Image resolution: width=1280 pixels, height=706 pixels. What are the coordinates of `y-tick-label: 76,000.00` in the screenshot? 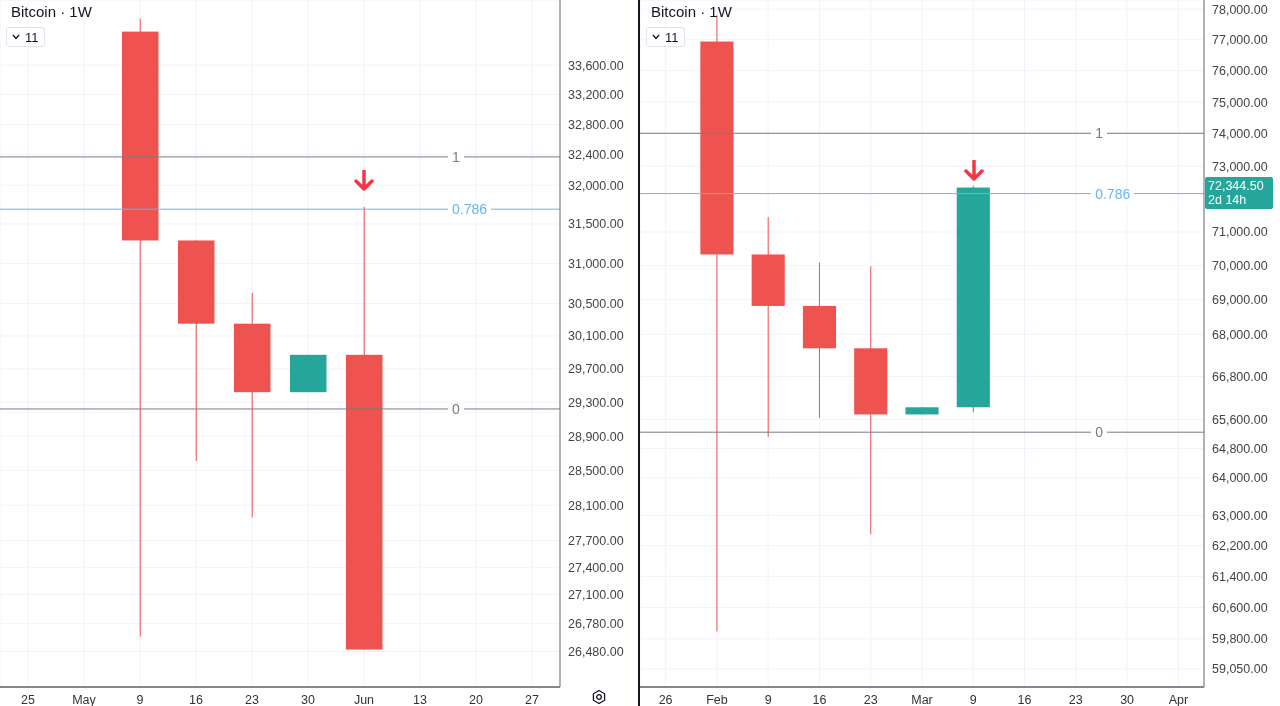 It's located at (1240, 71).